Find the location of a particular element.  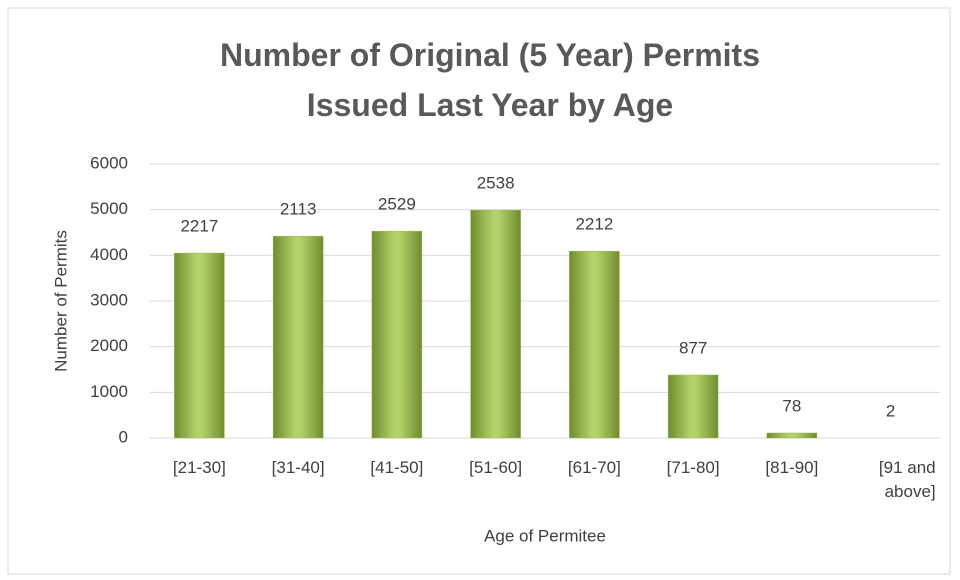

x-tick-label: [51-60] is located at coordinates (496, 467).